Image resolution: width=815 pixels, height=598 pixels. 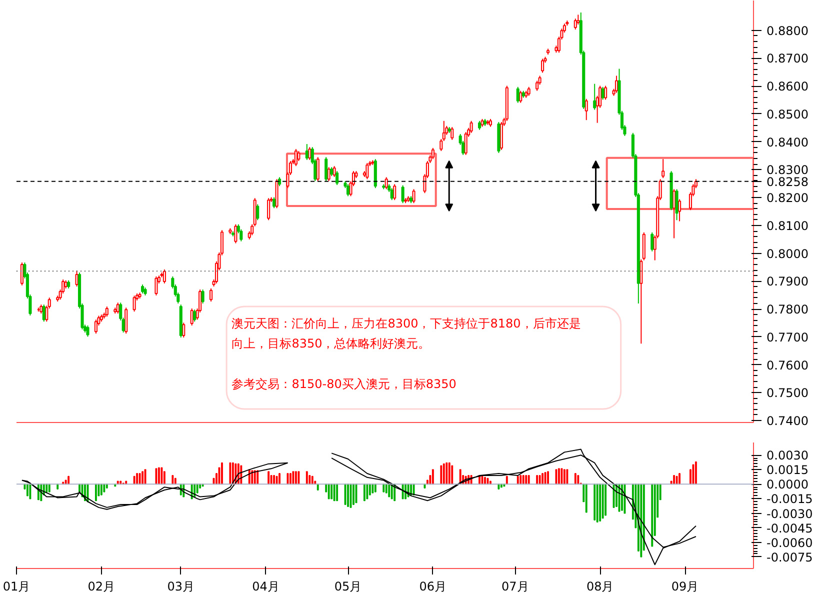 What do you see at coordinates (787, 281) in the screenshot?
I see `y-tick-label: 0.7900` at bounding box center [787, 281].